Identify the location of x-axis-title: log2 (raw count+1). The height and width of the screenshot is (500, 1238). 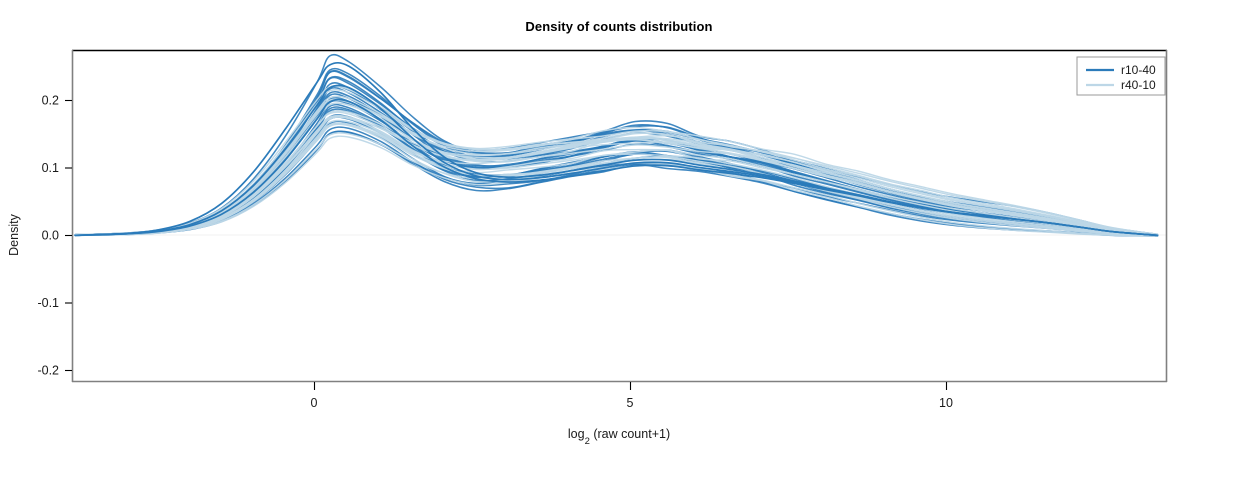
(619, 437).